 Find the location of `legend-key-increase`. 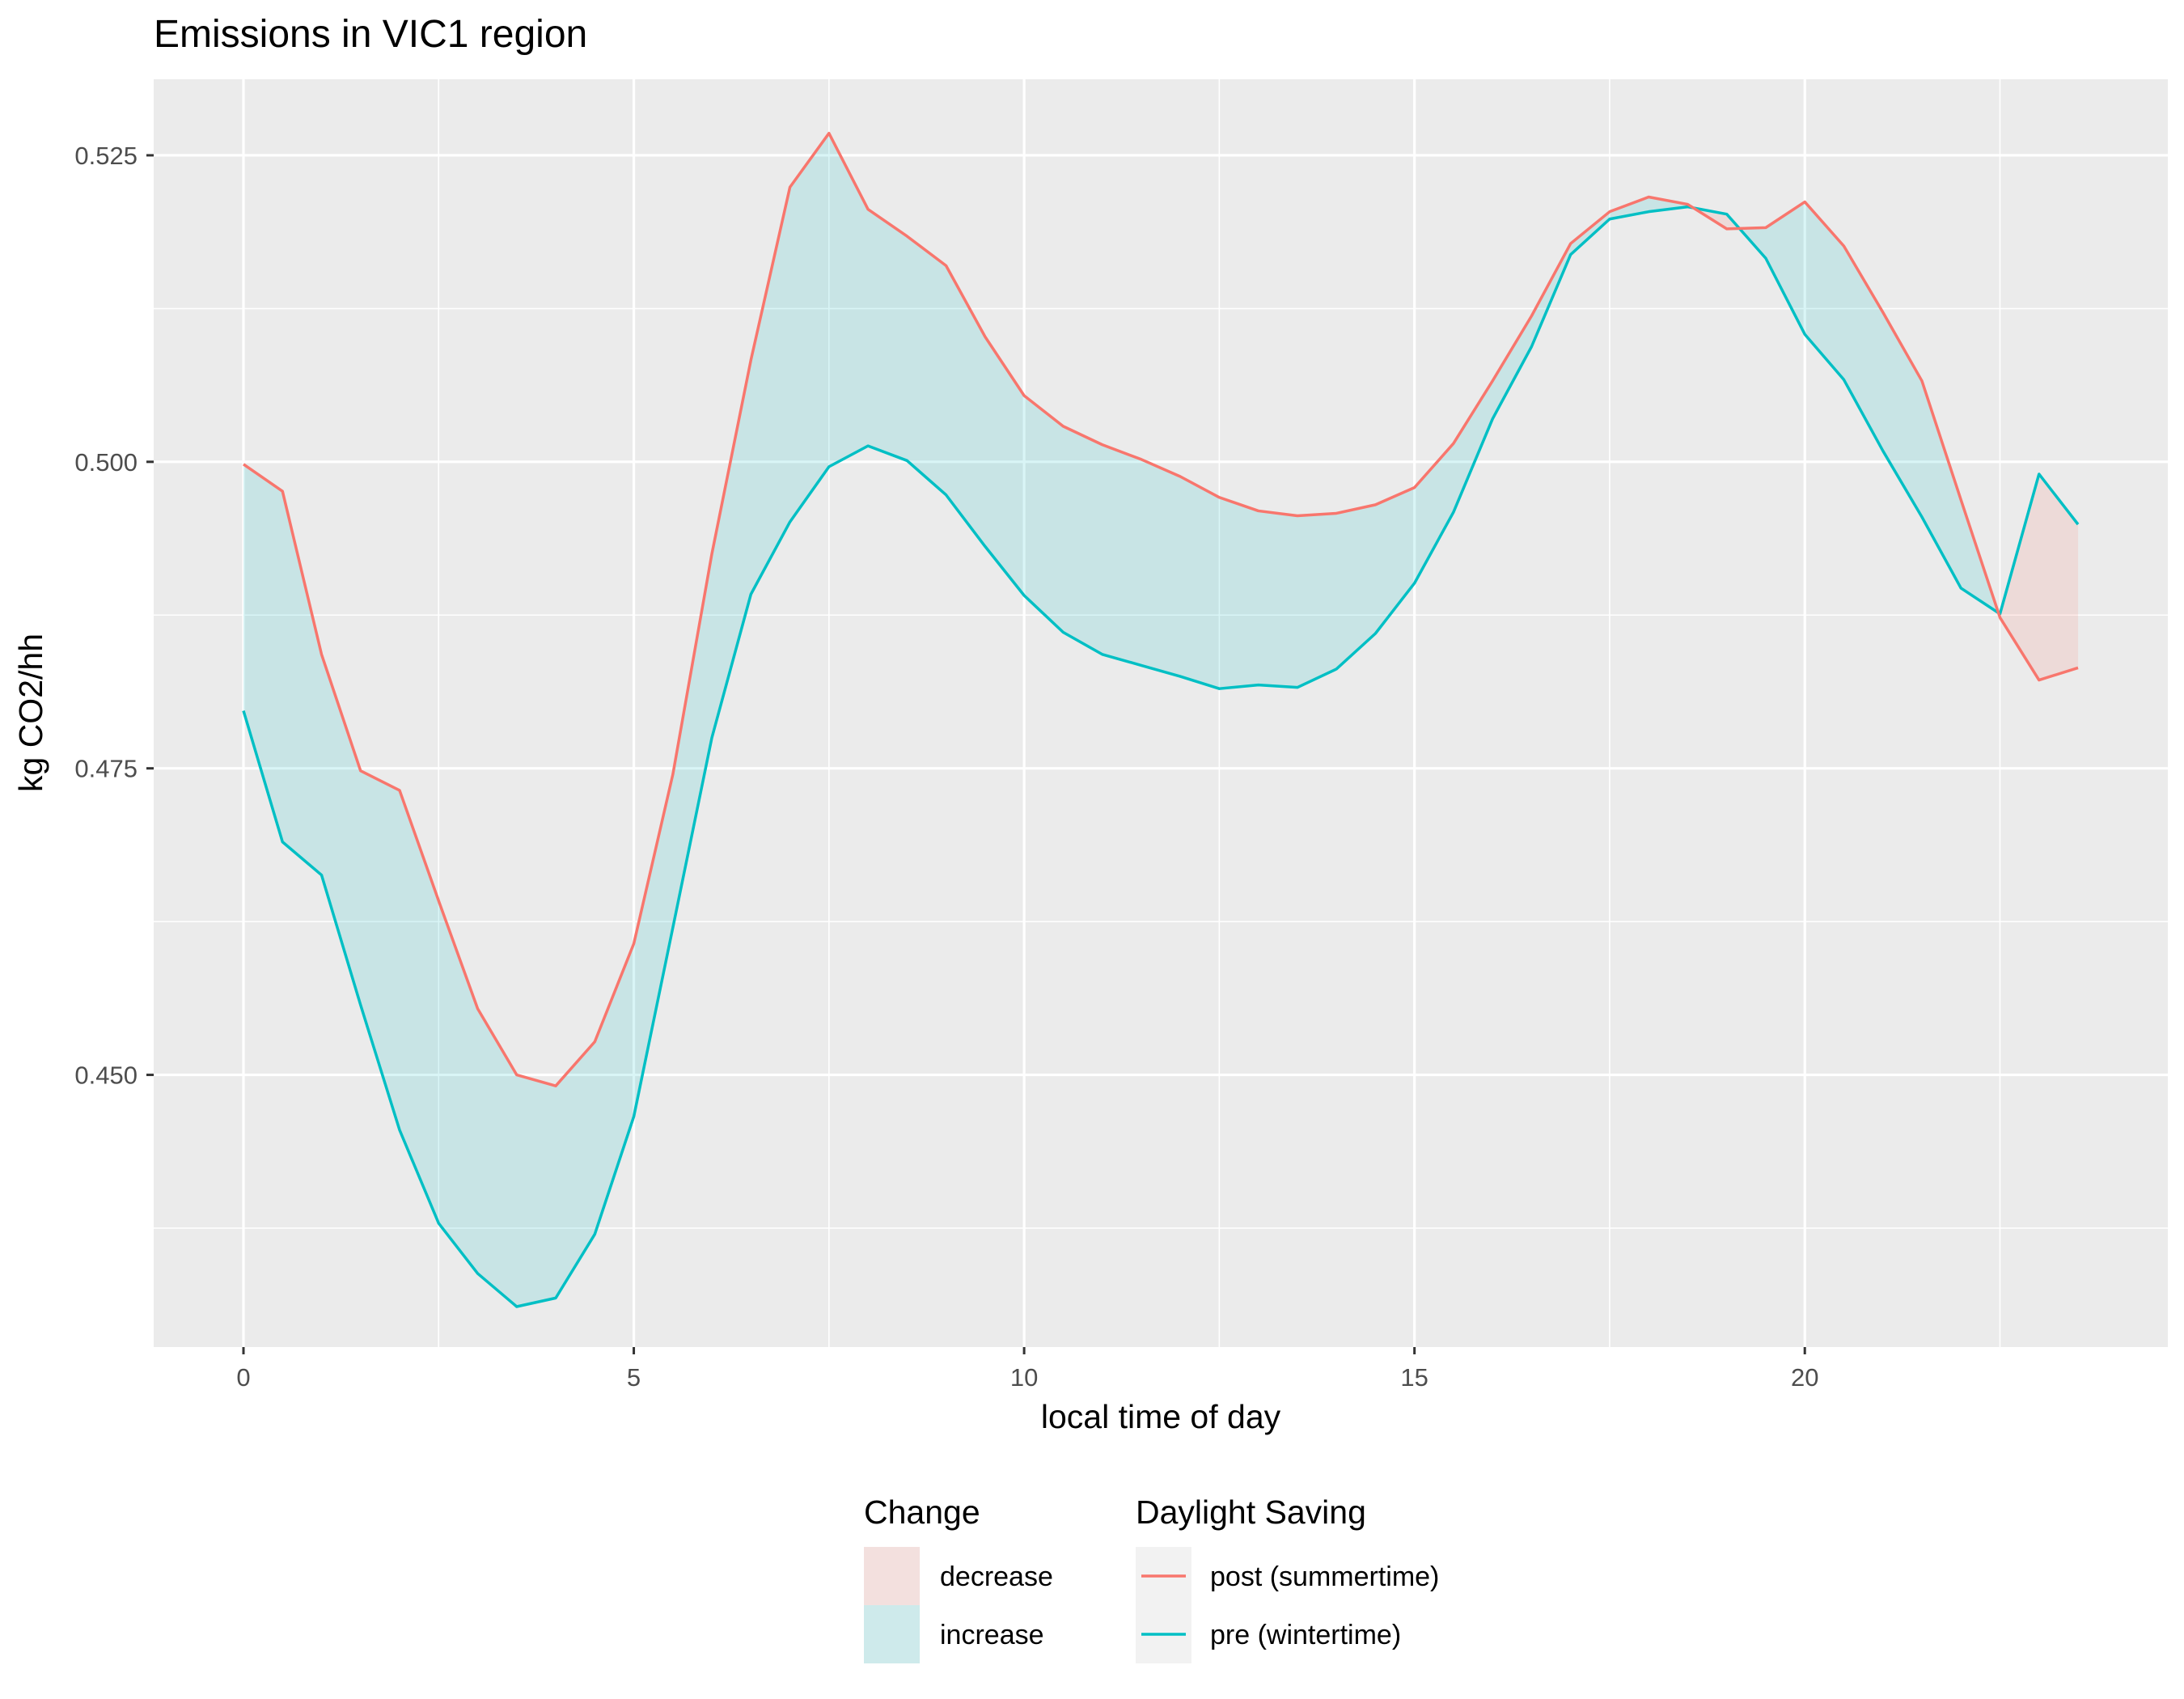

legend-key-increase is located at coordinates (892, 1634).